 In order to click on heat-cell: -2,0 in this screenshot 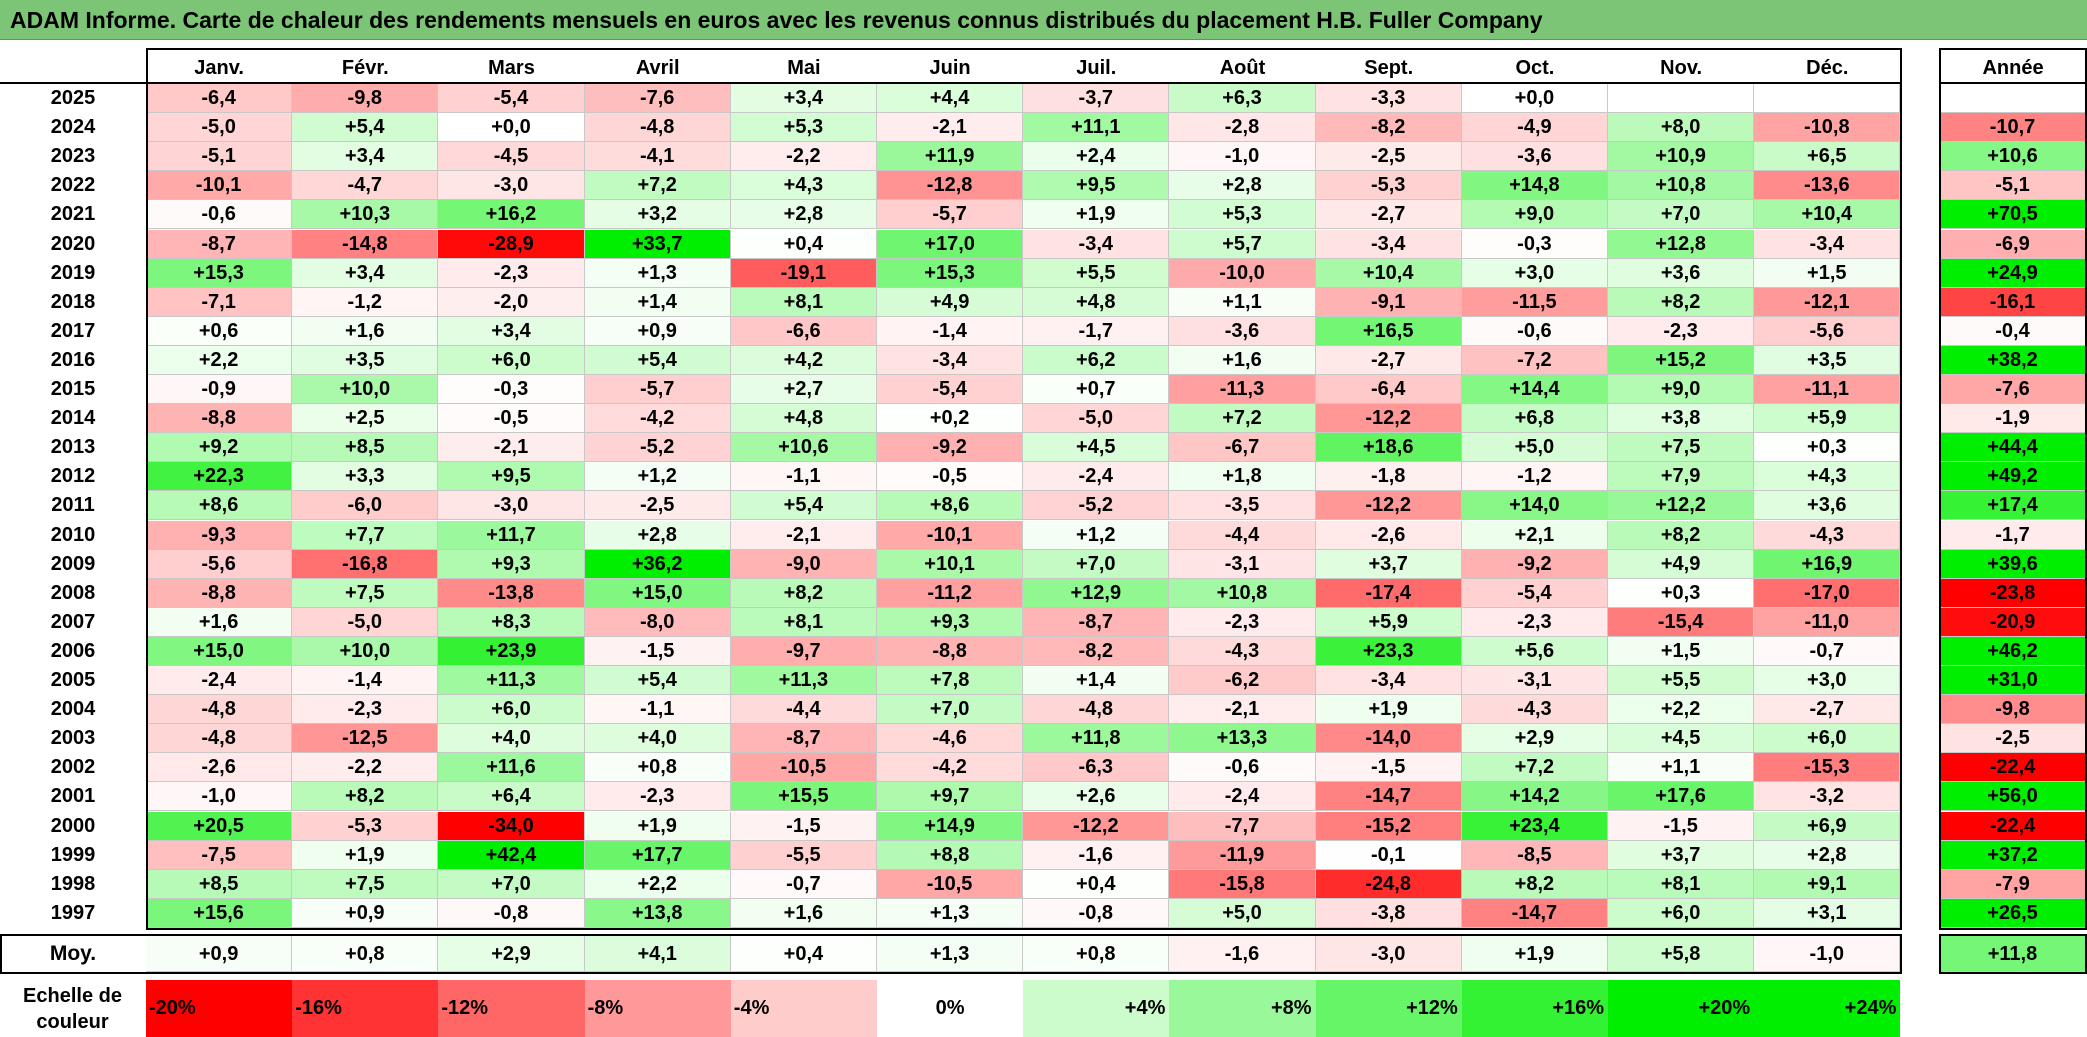, I will do `click(511, 302)`.